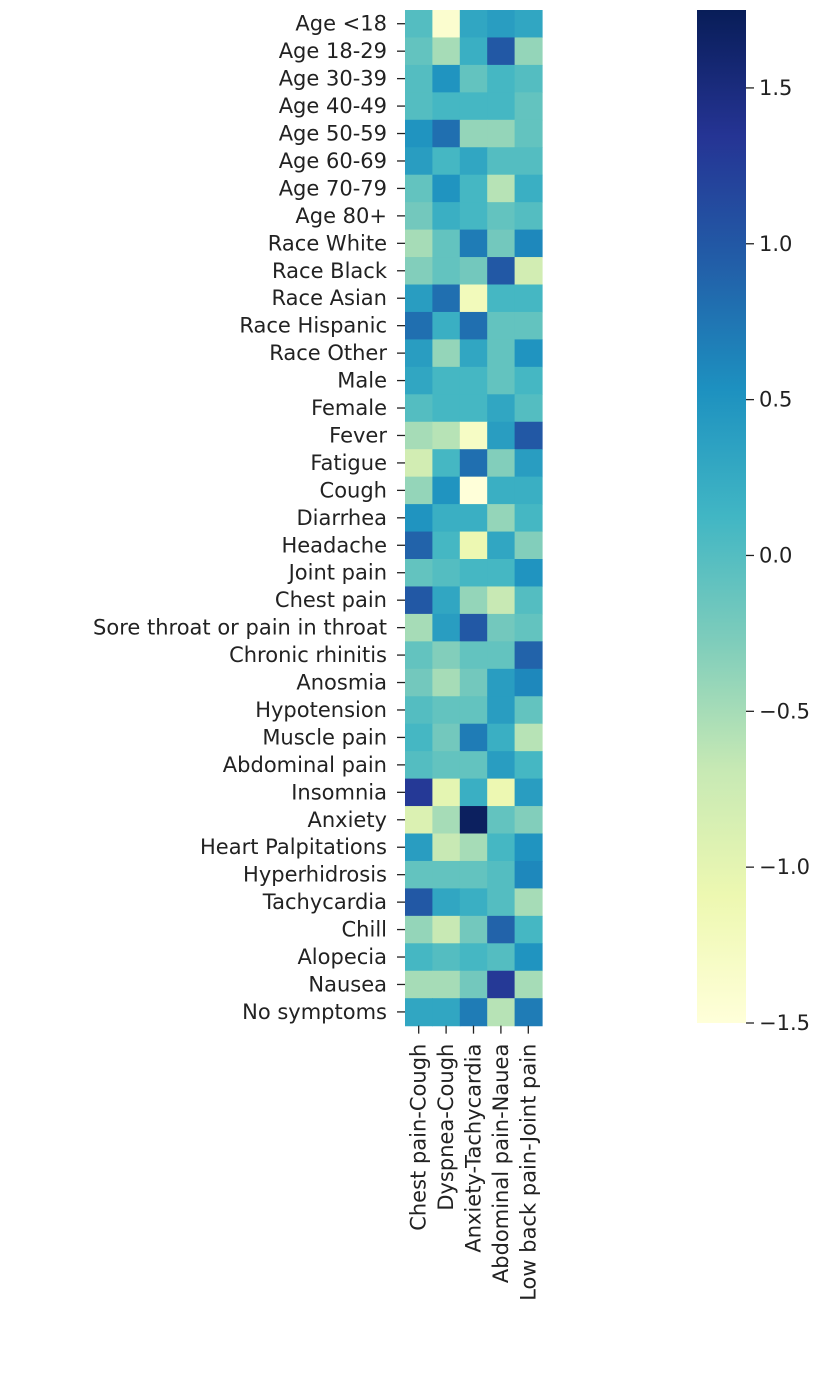  Describe the element at coordinates (327, 243) in the screenshot. I see `row-label: Race White` at that location.